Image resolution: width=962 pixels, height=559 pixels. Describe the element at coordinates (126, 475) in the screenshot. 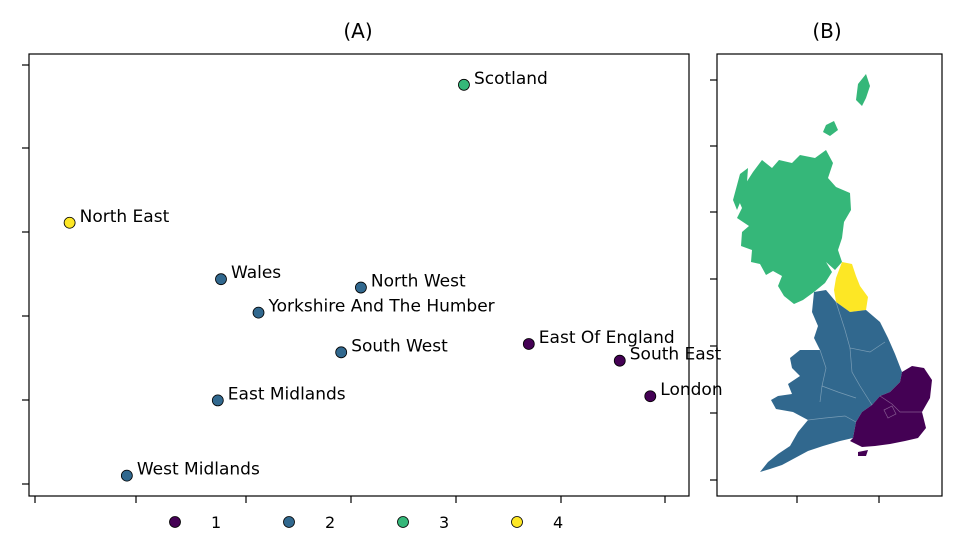

I see `point-west-midlands` at that location.